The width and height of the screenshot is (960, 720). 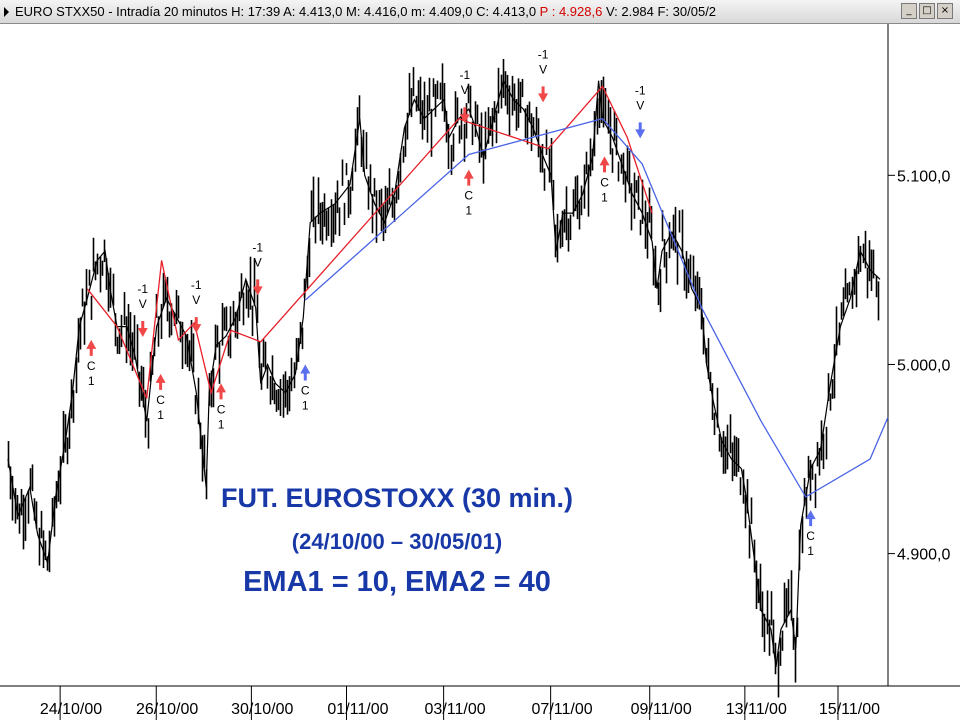 I want to click on buy-signal-2: C1, so click(x=160, y=397).